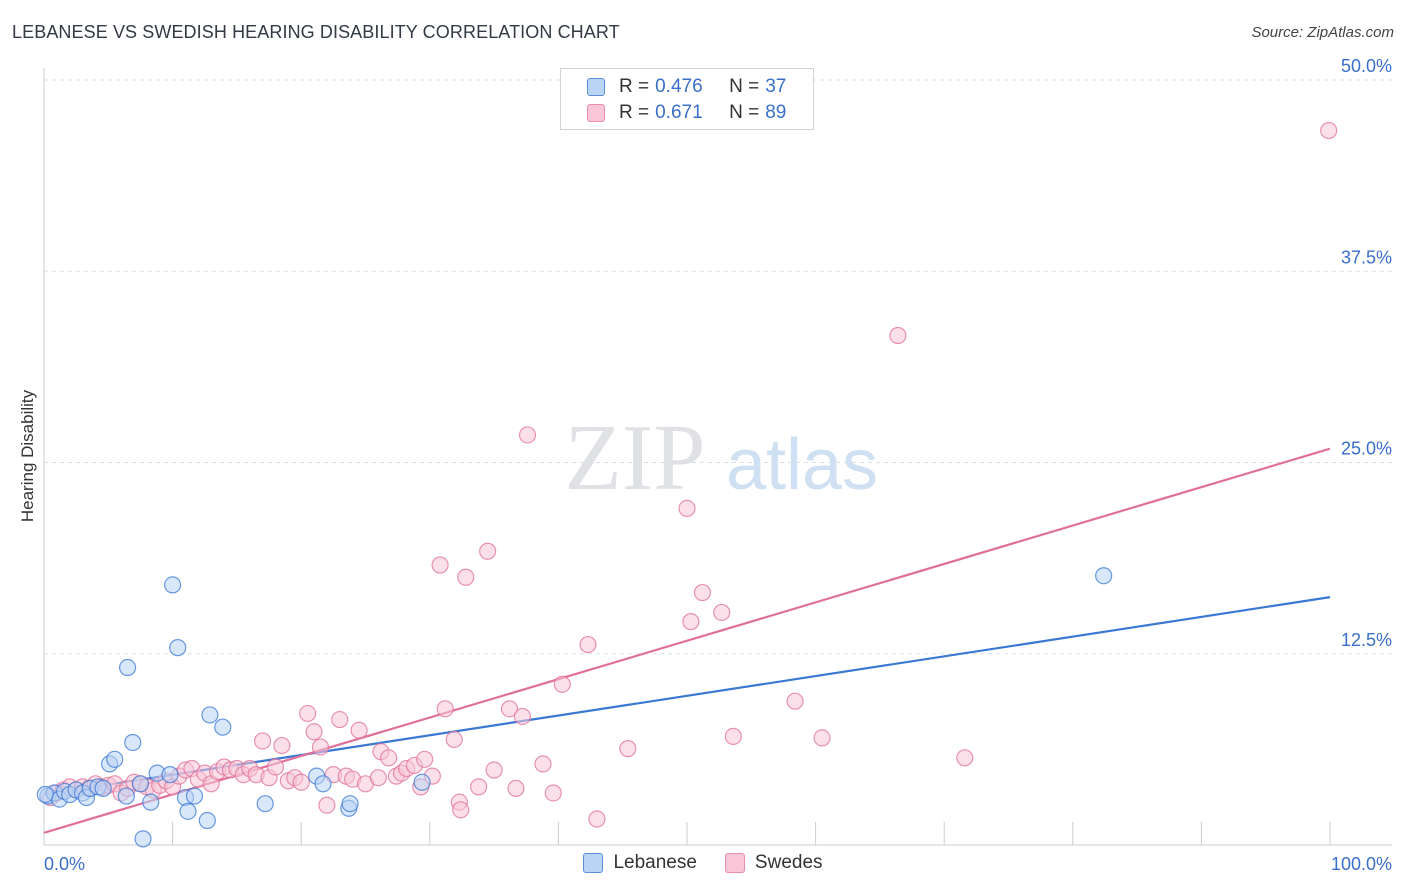  What do you see at coordinates (1366, 640) in the screenshot?
I see `y-tick-label: 12.5%` at bounding box center [1366, 640].